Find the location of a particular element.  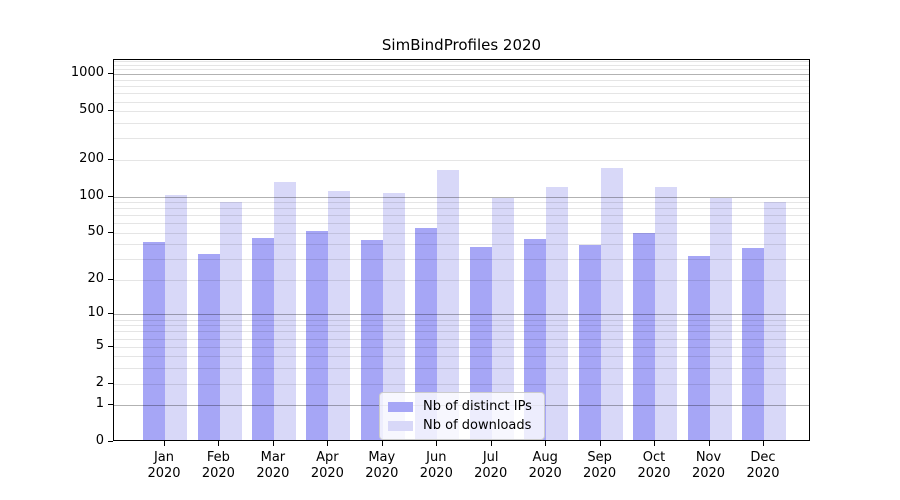

x-tick-label: Sep 2020 is located at coordinates (600, 466).